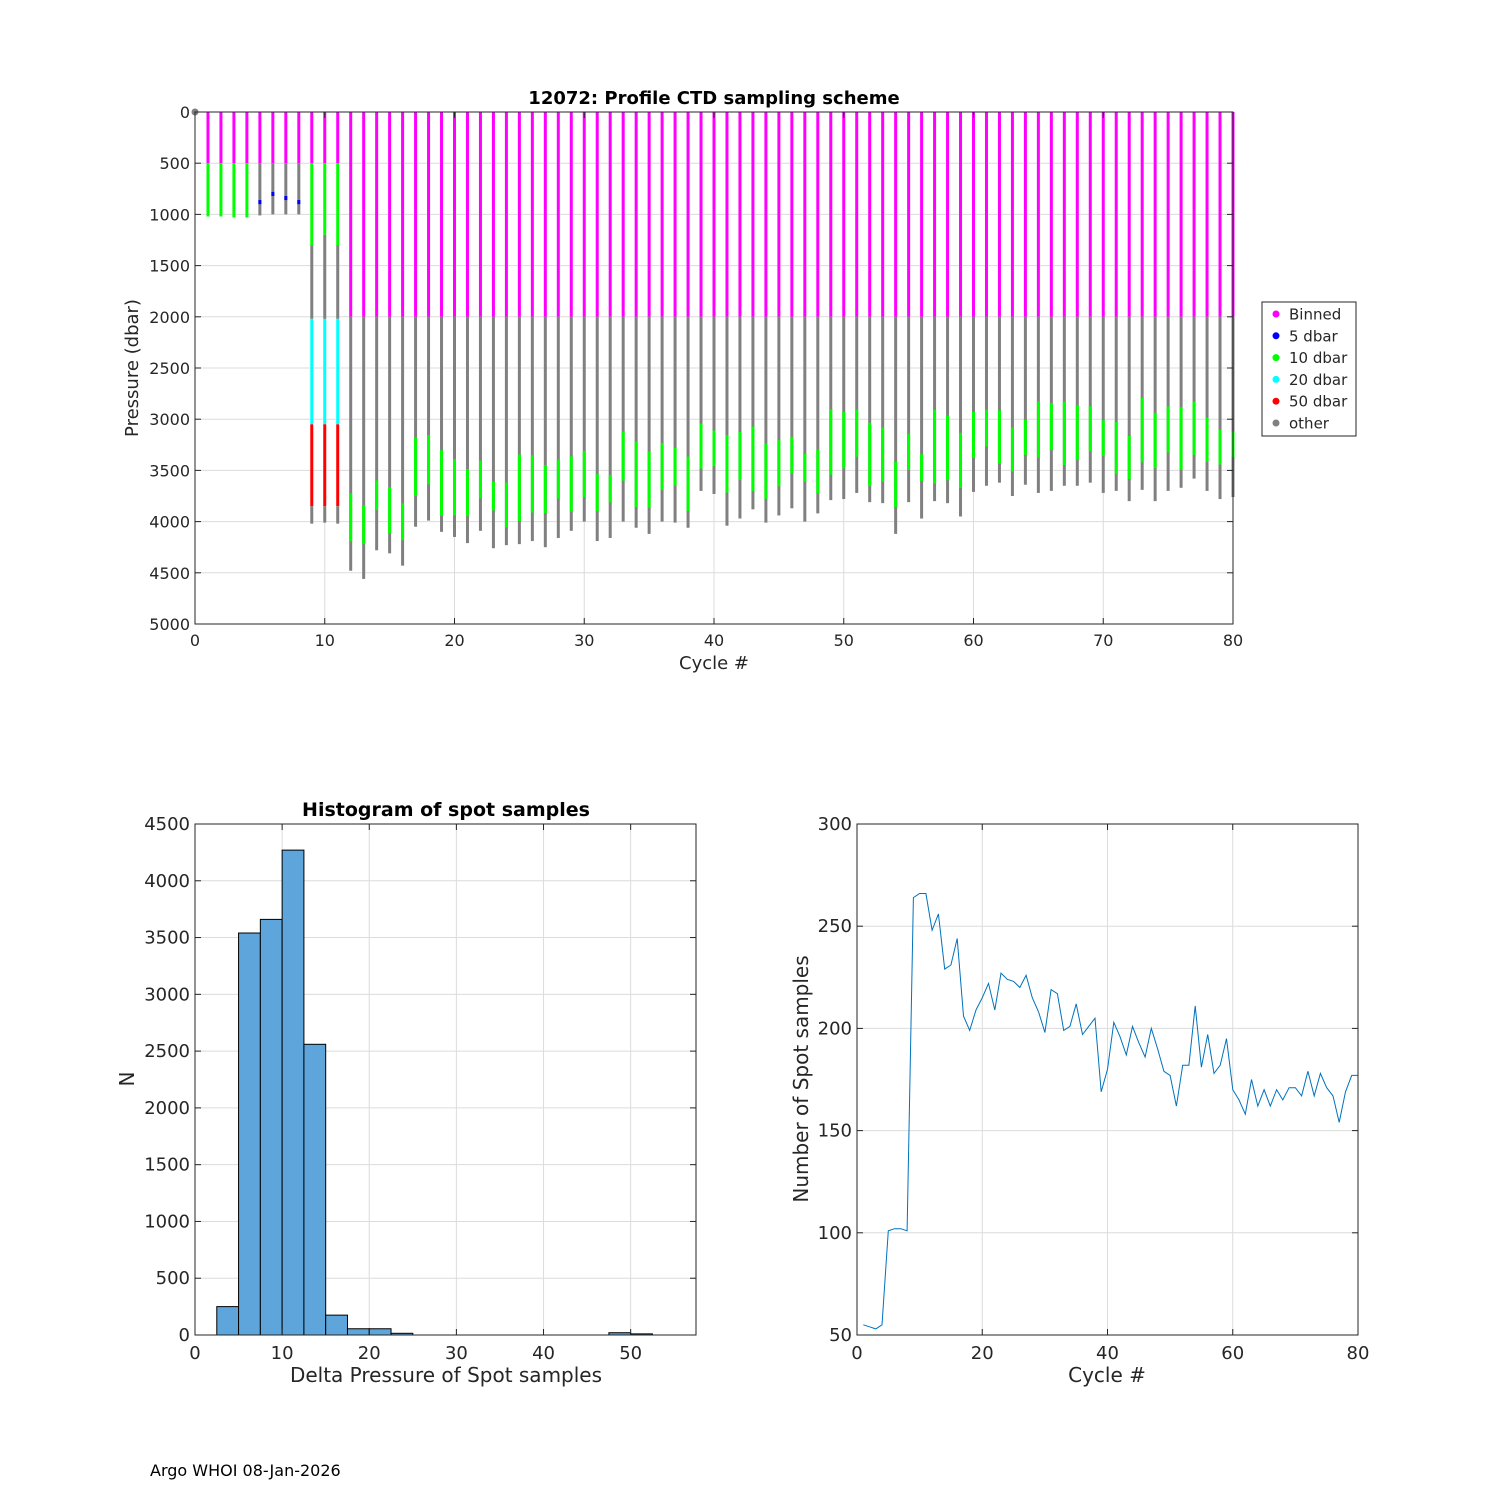  Describe the element at coordinates (584, 640) in the screenshot. I see `x-tick-label: 30` at that location.